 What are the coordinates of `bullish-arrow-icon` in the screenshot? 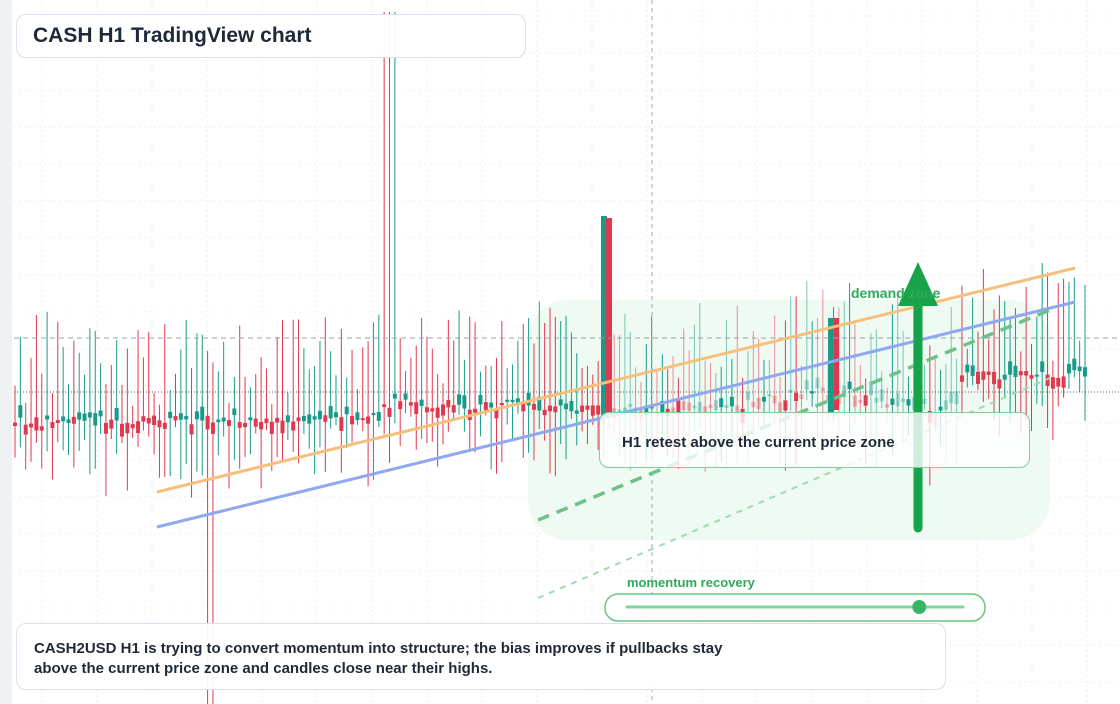 It's located at (918, 284).